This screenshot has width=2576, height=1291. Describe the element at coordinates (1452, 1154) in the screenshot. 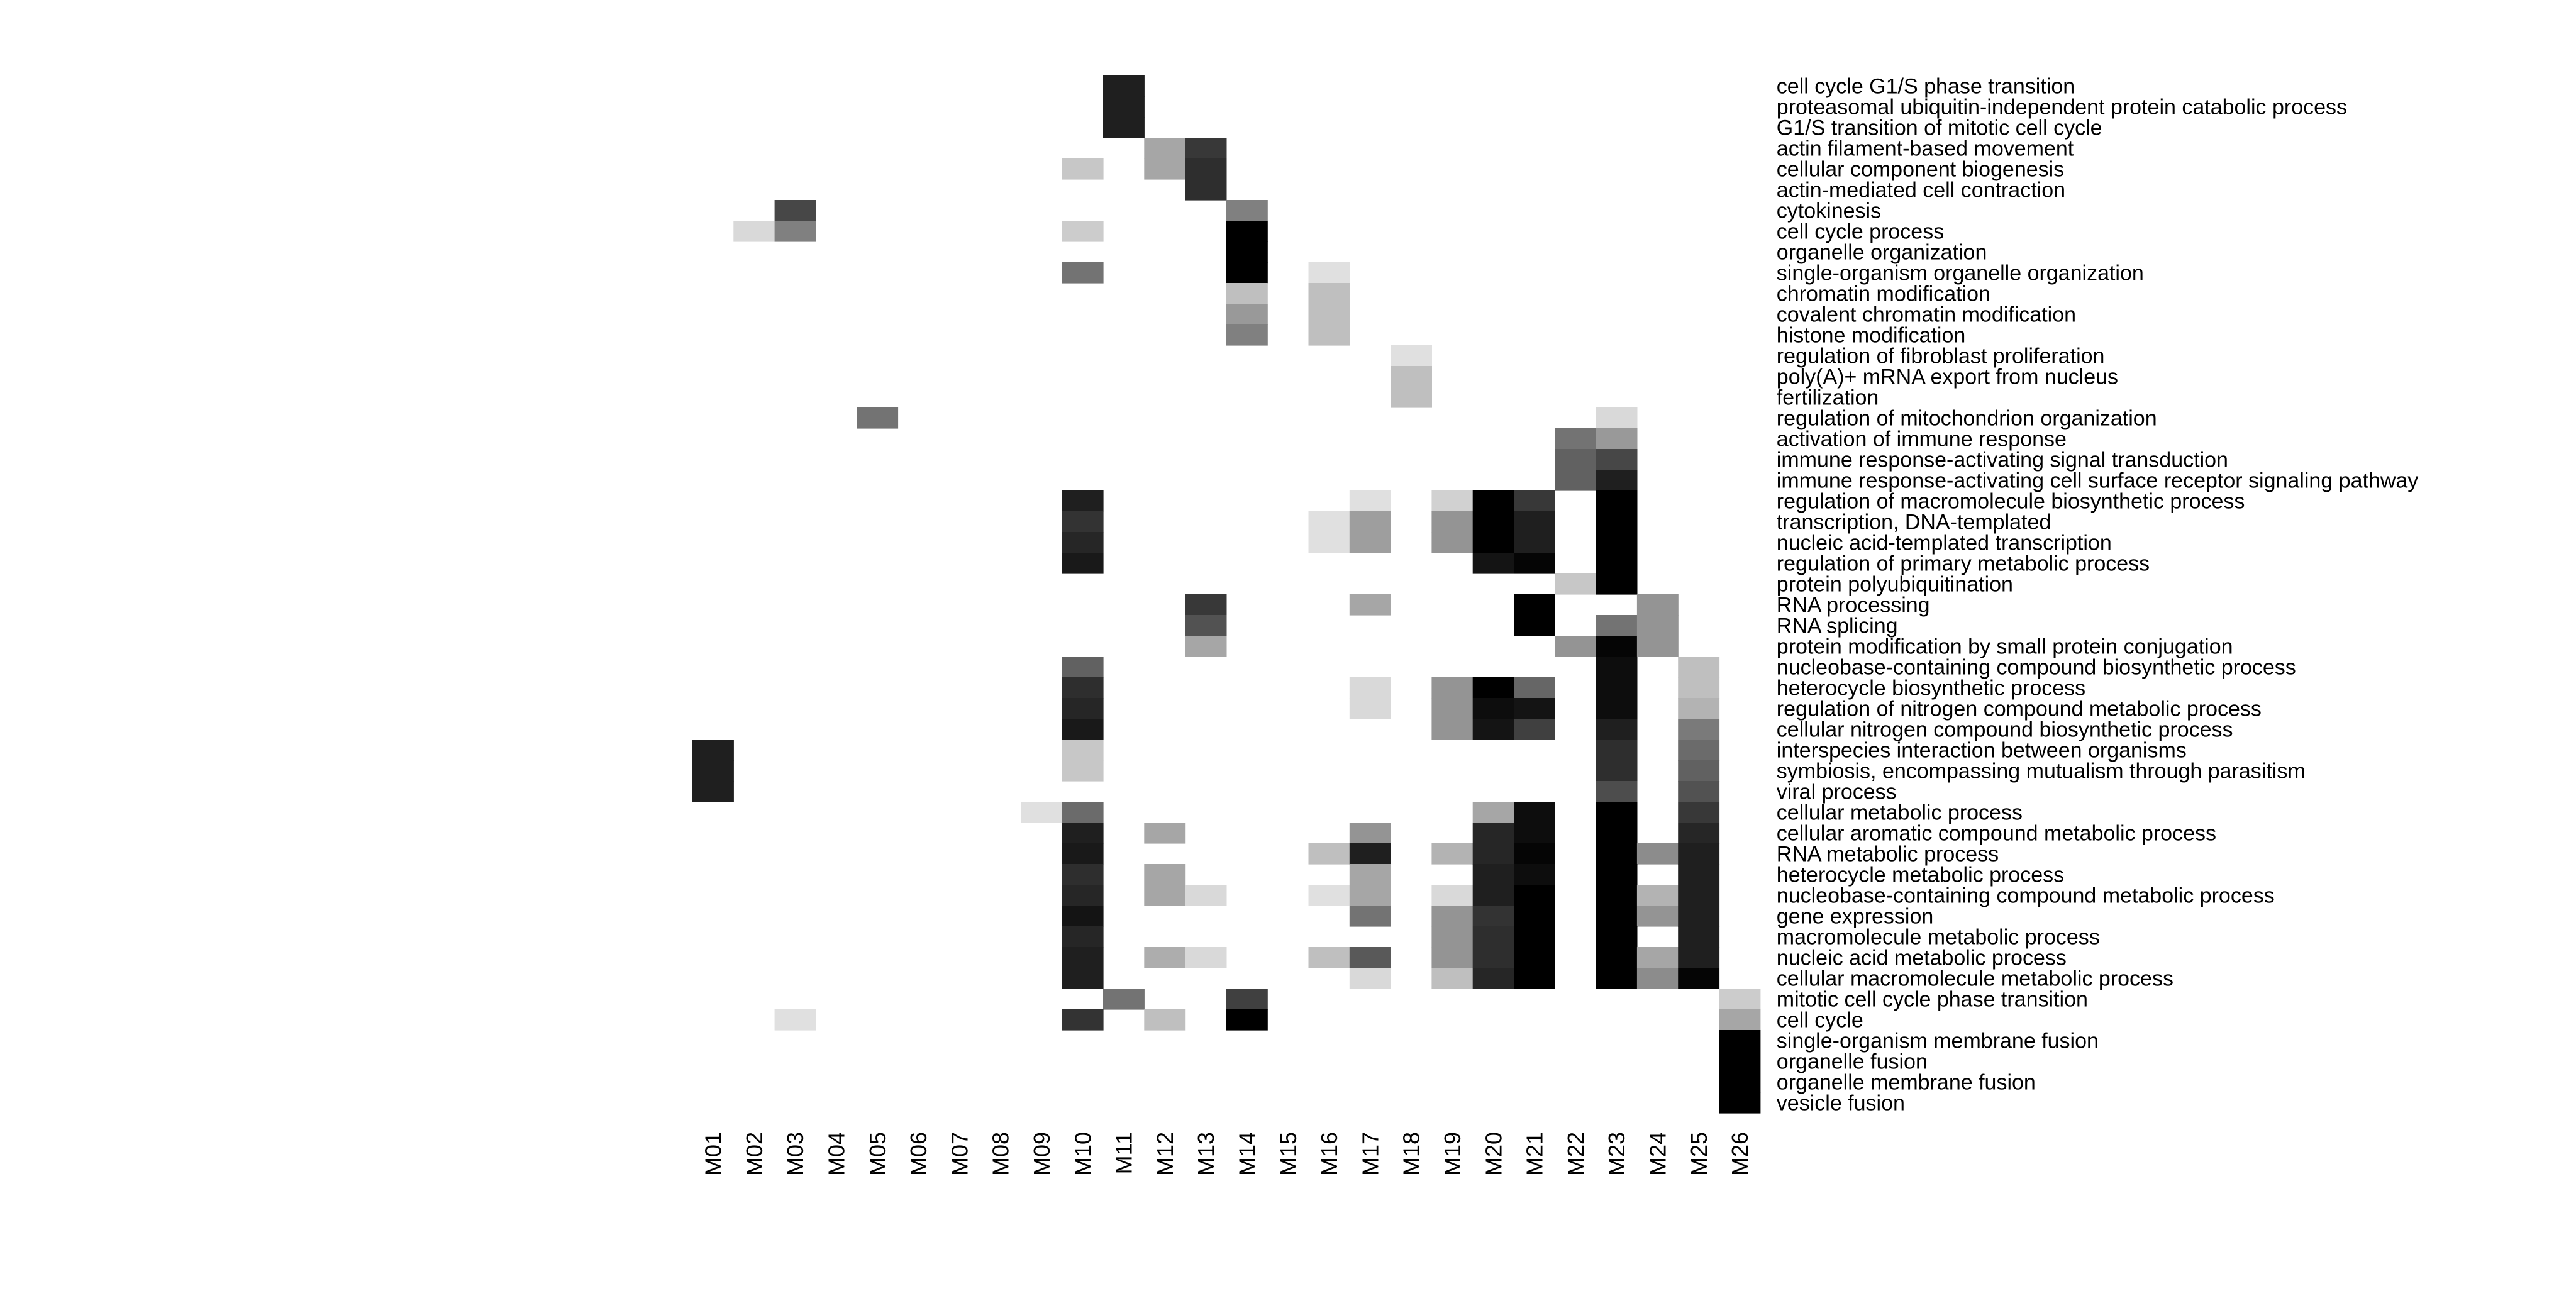

I see `column-label-M19: M19` at that location.